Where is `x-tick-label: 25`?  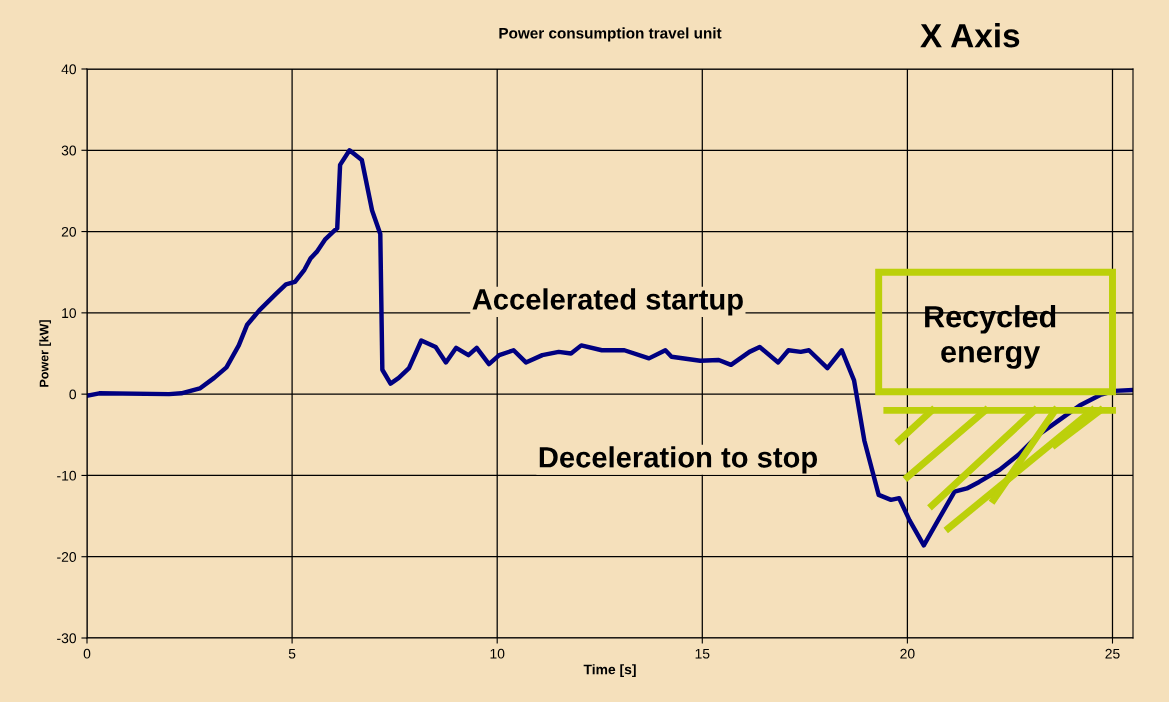 x-tick-label: 25 is located at coordinates (1112, 653).